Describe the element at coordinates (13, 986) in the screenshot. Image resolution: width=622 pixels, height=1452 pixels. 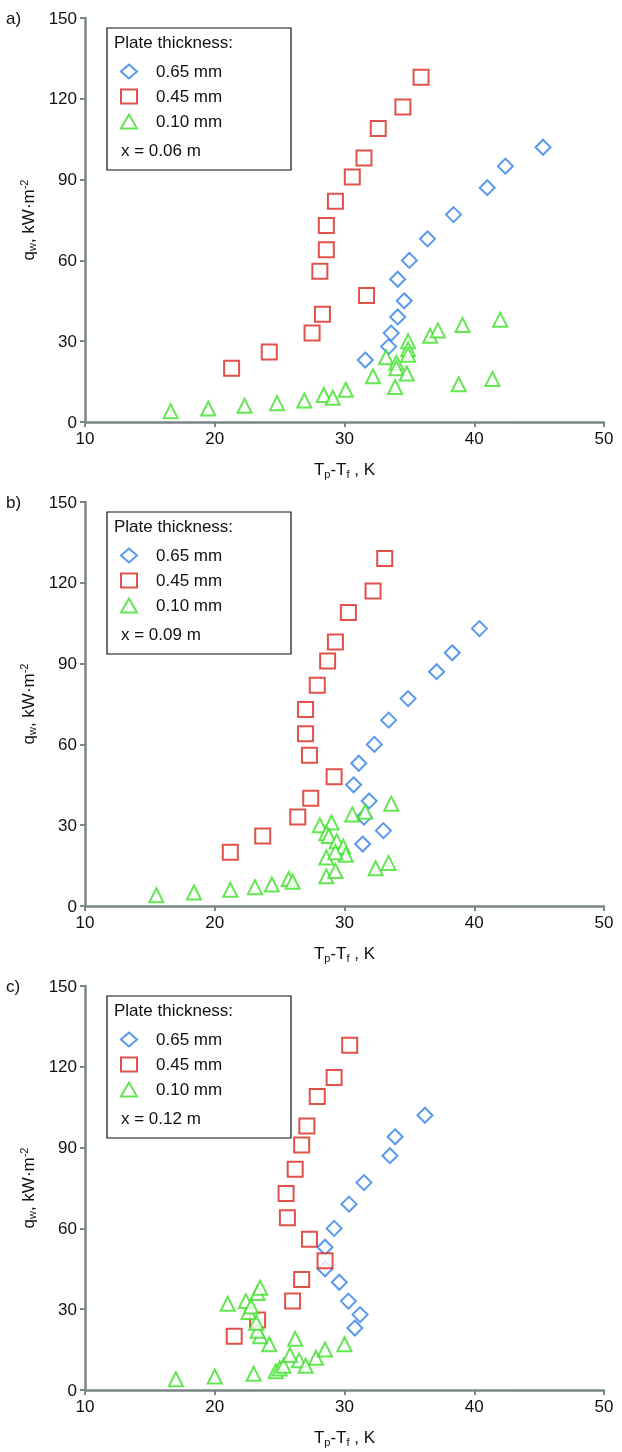
I see `chart-title: c)` at that location.